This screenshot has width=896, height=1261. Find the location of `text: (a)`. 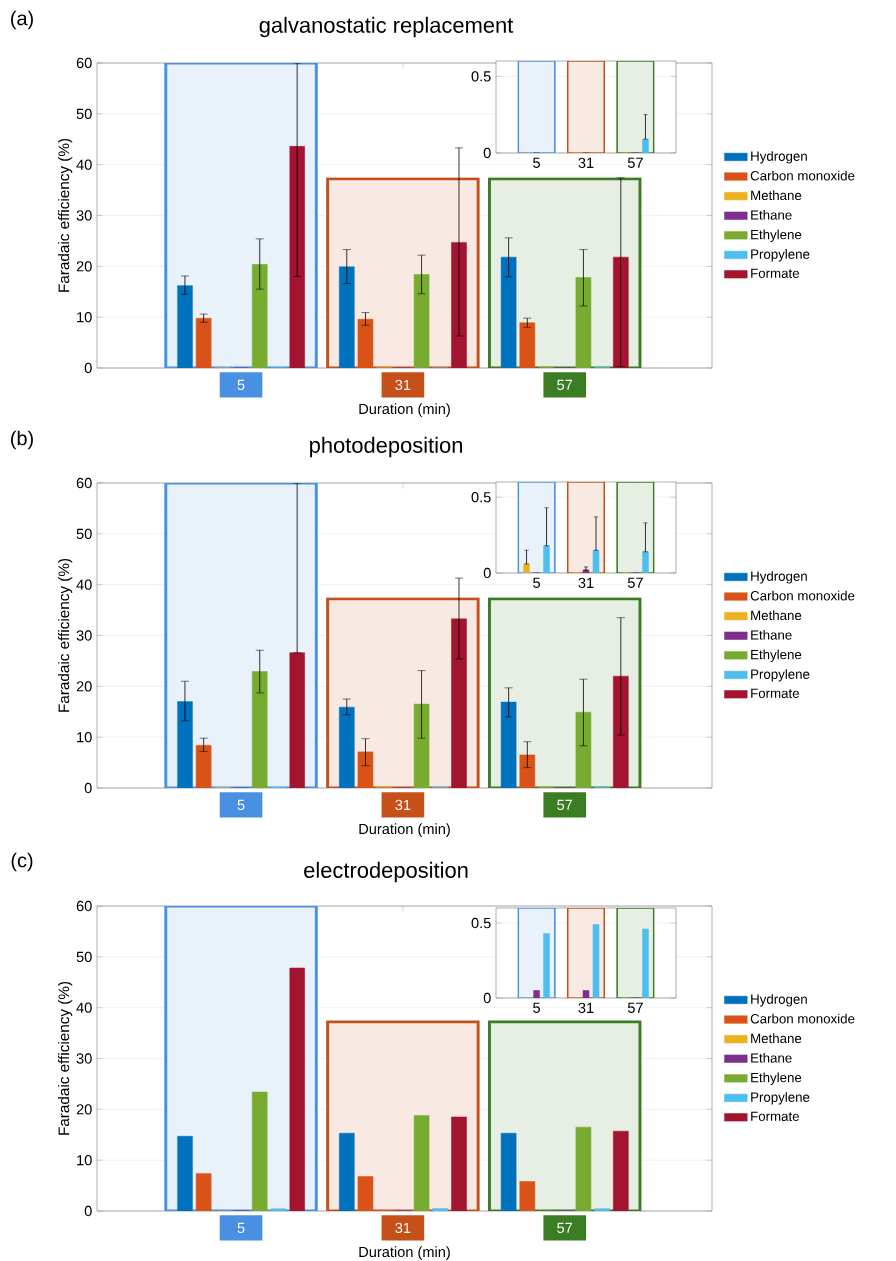

text: (a) is located at coordinates (22, 20).